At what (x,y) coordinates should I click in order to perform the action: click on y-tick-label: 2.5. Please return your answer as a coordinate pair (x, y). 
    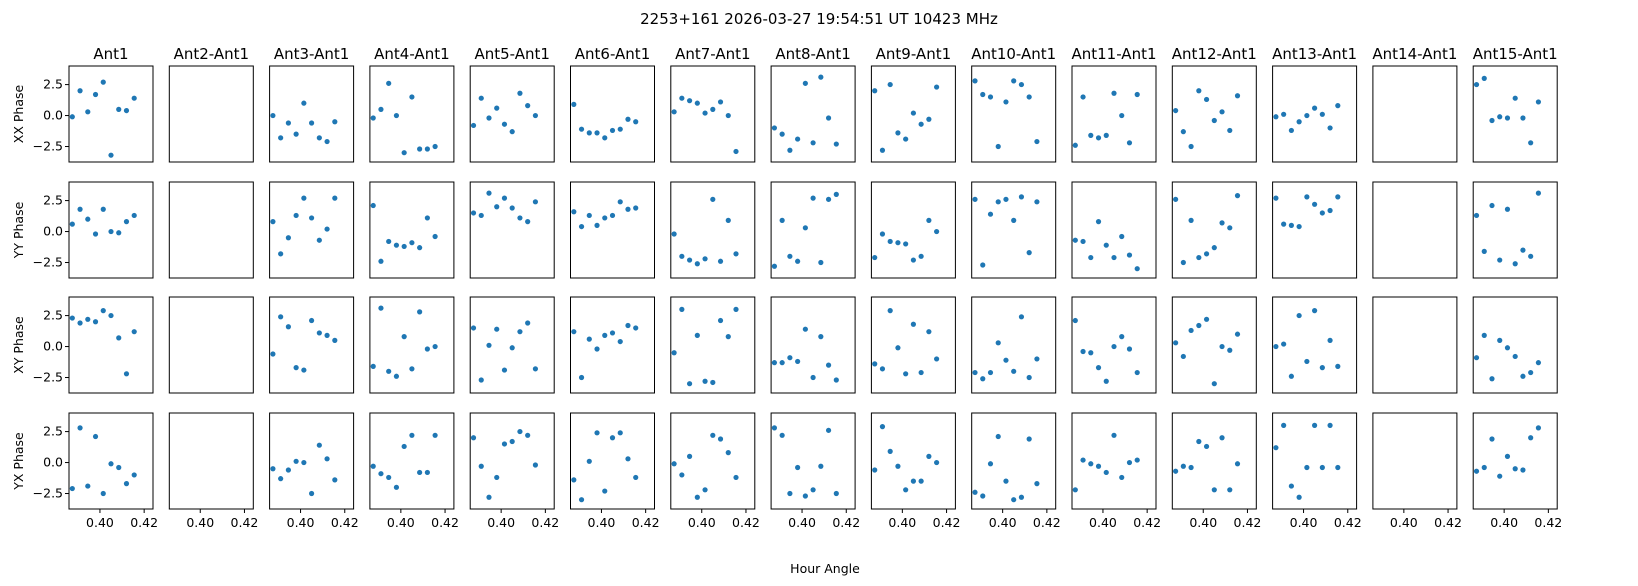
    Looking at the image, I should click on (53, 200).